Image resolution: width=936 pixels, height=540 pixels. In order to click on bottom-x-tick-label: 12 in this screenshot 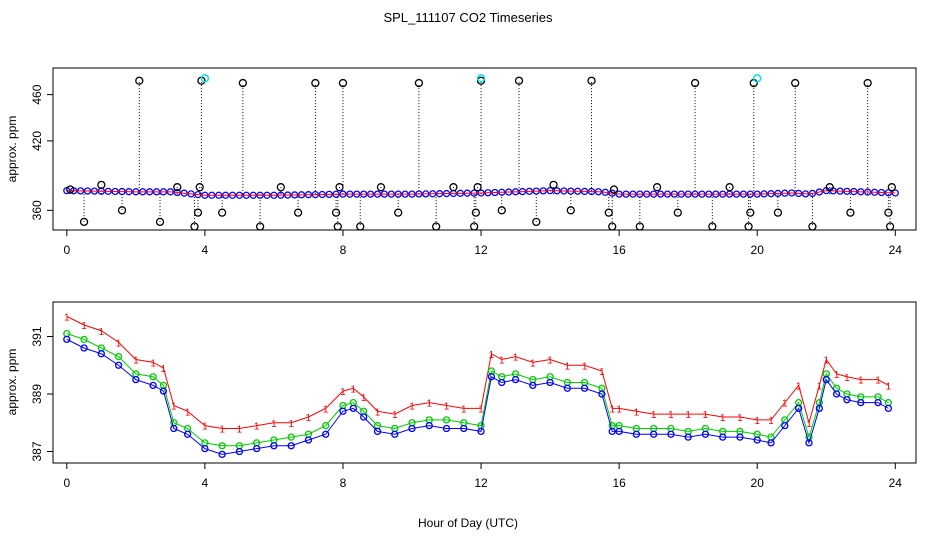, I will do `click(481, 483)`.